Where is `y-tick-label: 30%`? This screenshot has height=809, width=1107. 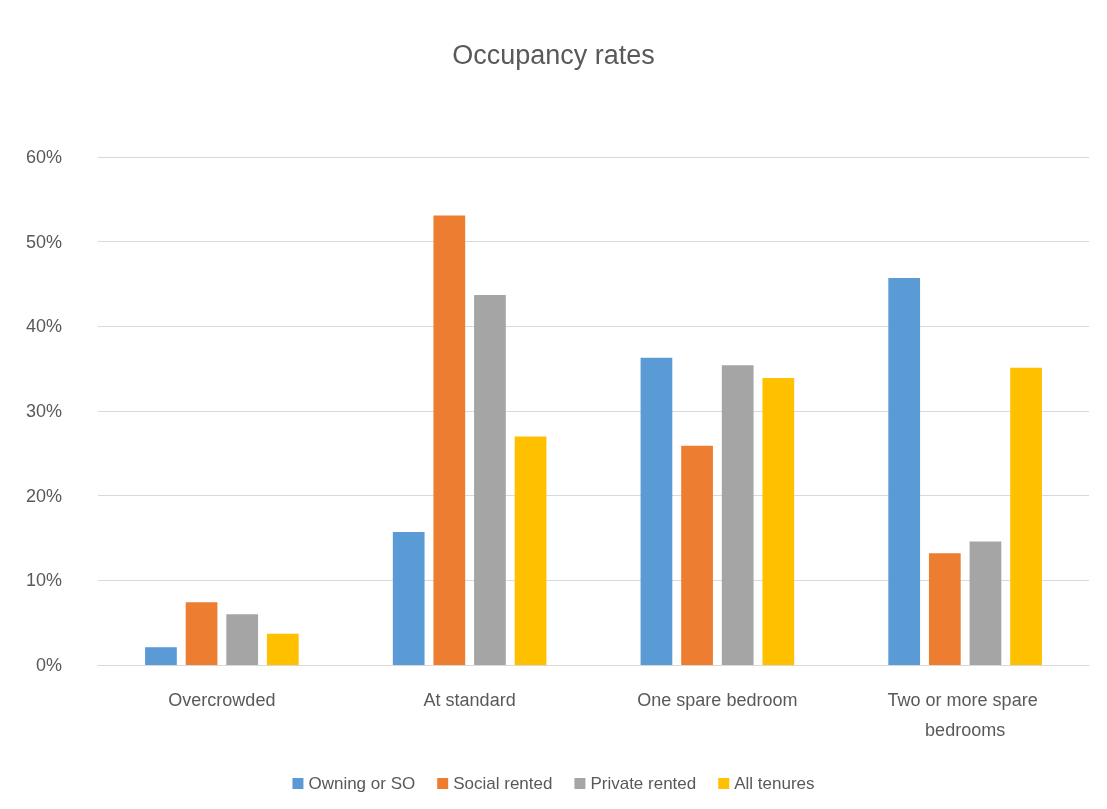 y-tick-label: 30% is located at coordinates (43, 411).